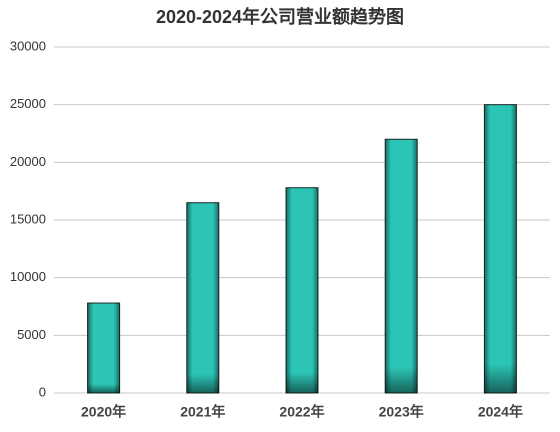 The height and width of the screenshot is (432, 560). Describe the element at coordinates (28, 45) in the screenshot. I see `y-tick-label: 30000` at that location.